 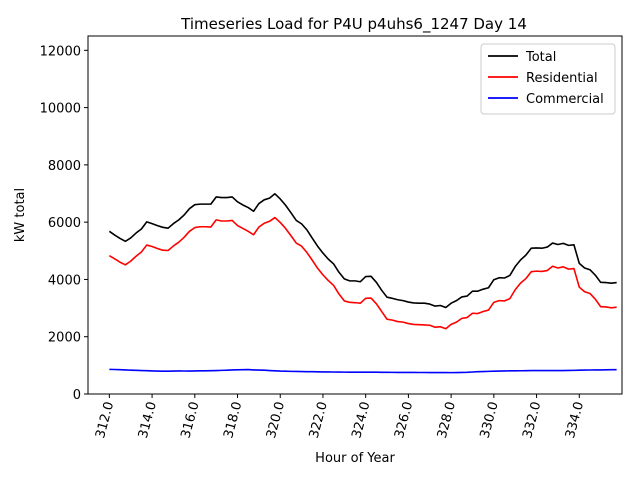 What do you see at coordinates (60, 51) in the screenshot?
I see `y-tick-label: 12000` at bounding box center [60, 51].